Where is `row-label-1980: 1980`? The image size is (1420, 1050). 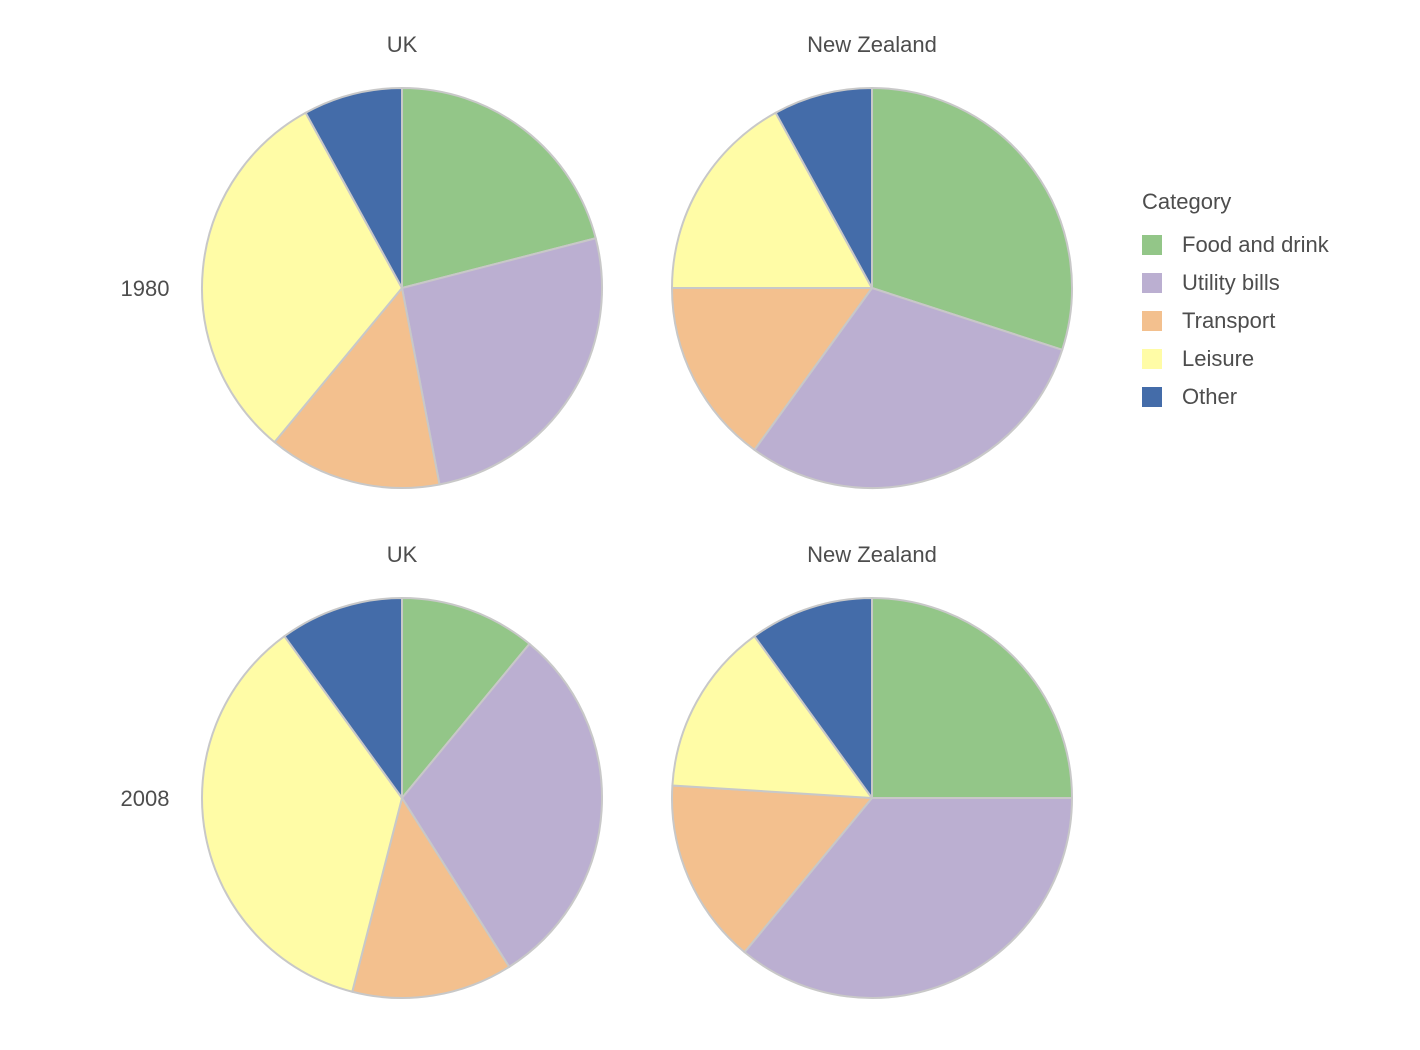
row-label-1980: 1980 is located at coordinates (145, 288).